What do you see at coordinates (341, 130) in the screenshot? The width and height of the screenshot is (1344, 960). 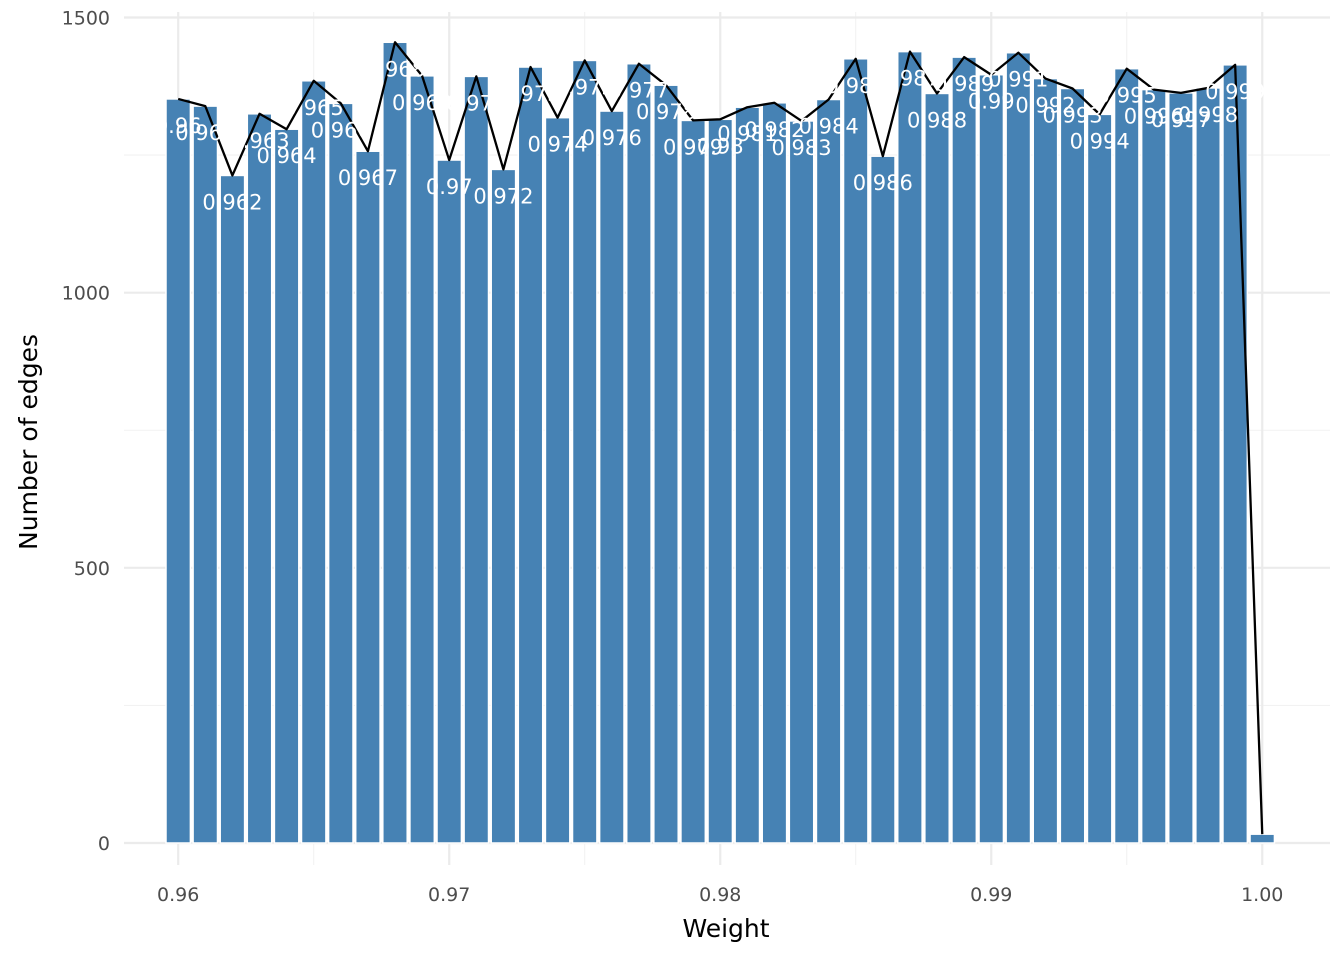 I see `bar-label: 0.966` at bounding box center [341, 130].